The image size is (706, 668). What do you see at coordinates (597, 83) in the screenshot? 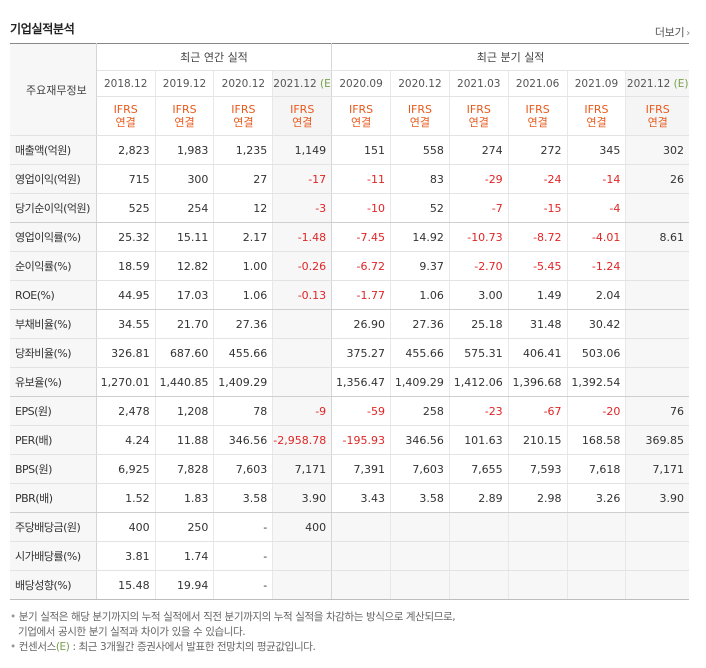
I see `period-header: 2021.09` at bounding box center [597, 83].